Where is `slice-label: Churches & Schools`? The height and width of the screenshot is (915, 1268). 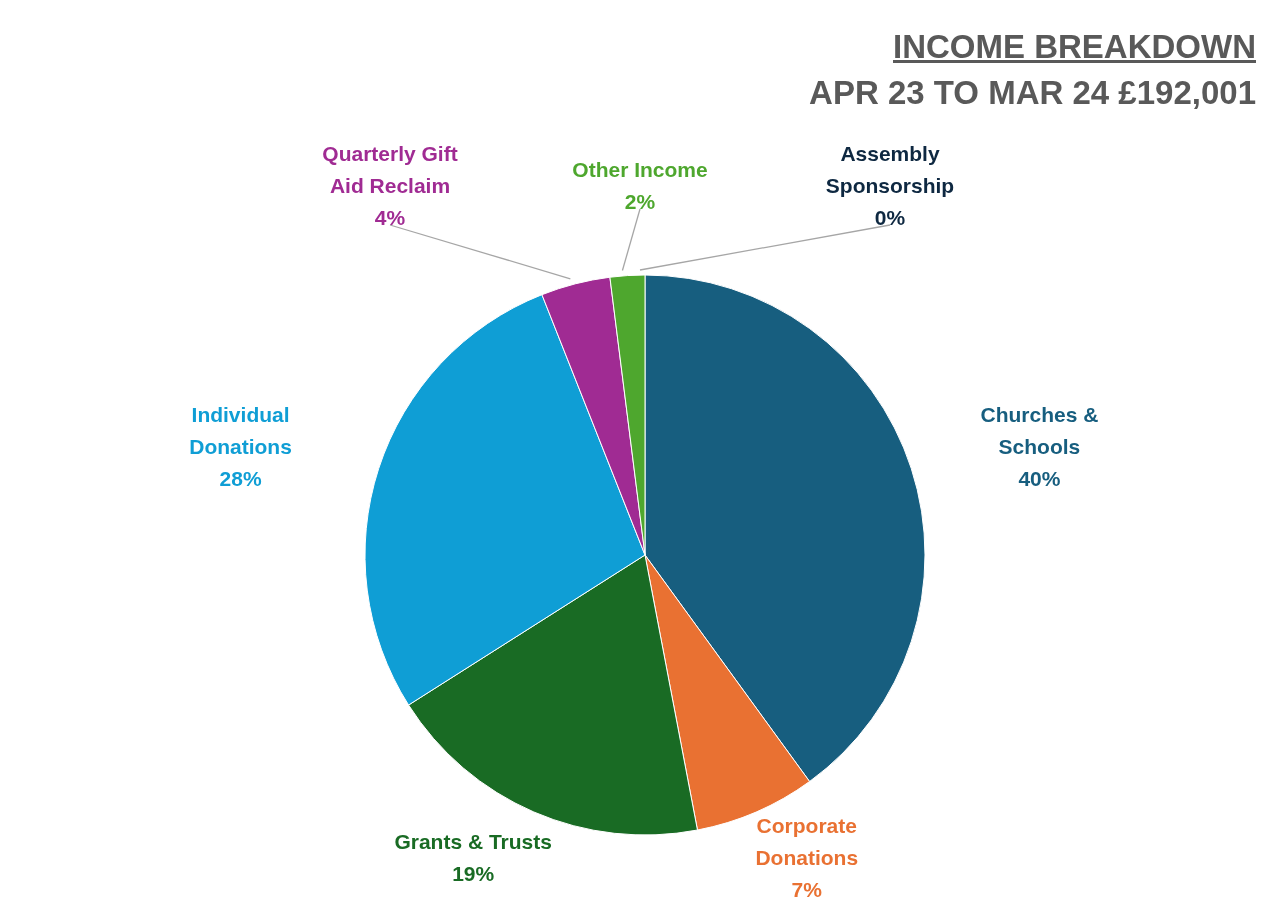 slice-label: Churches & Schools is located at coordinates (1039, 430).